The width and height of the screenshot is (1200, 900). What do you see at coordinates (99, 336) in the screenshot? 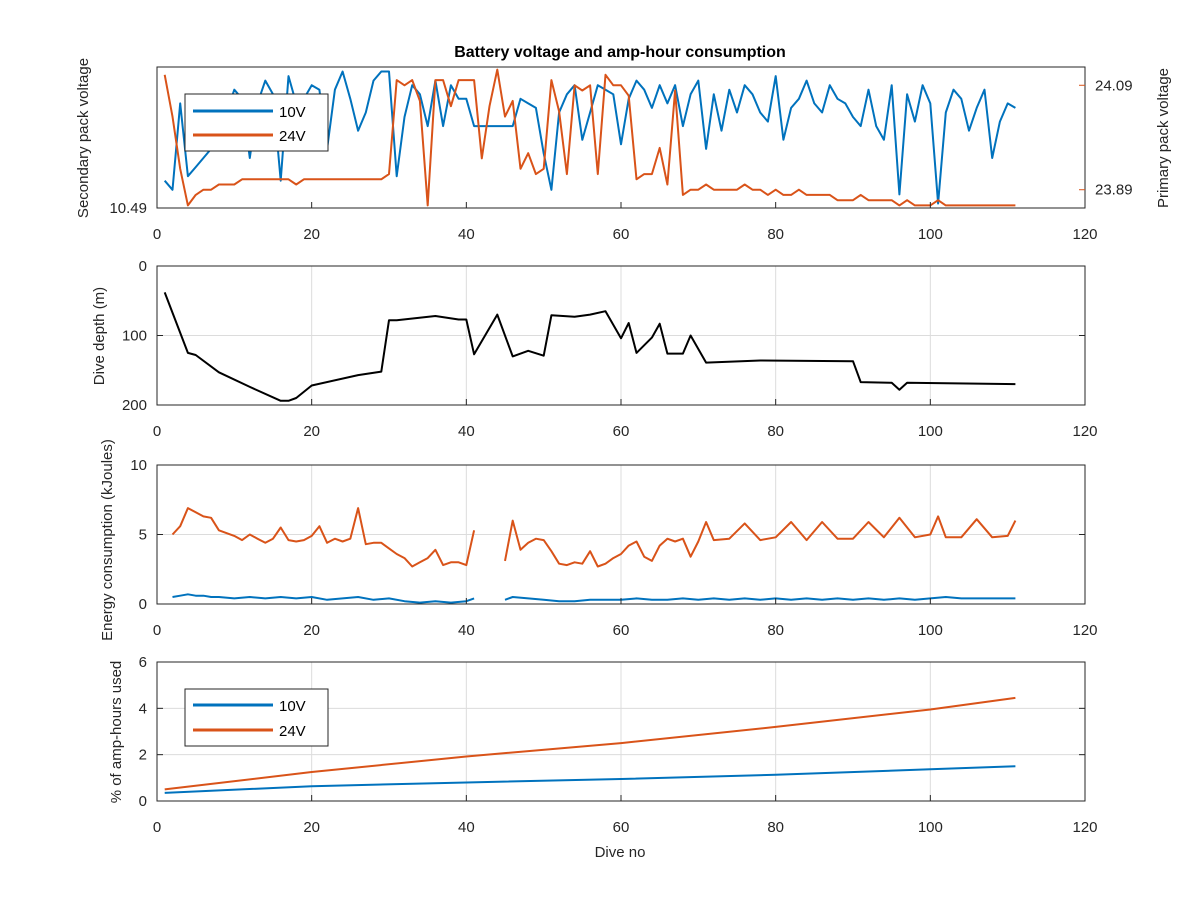
I see `dive-depth-label: Dive depth (m)` at bounding box center [99, 336].